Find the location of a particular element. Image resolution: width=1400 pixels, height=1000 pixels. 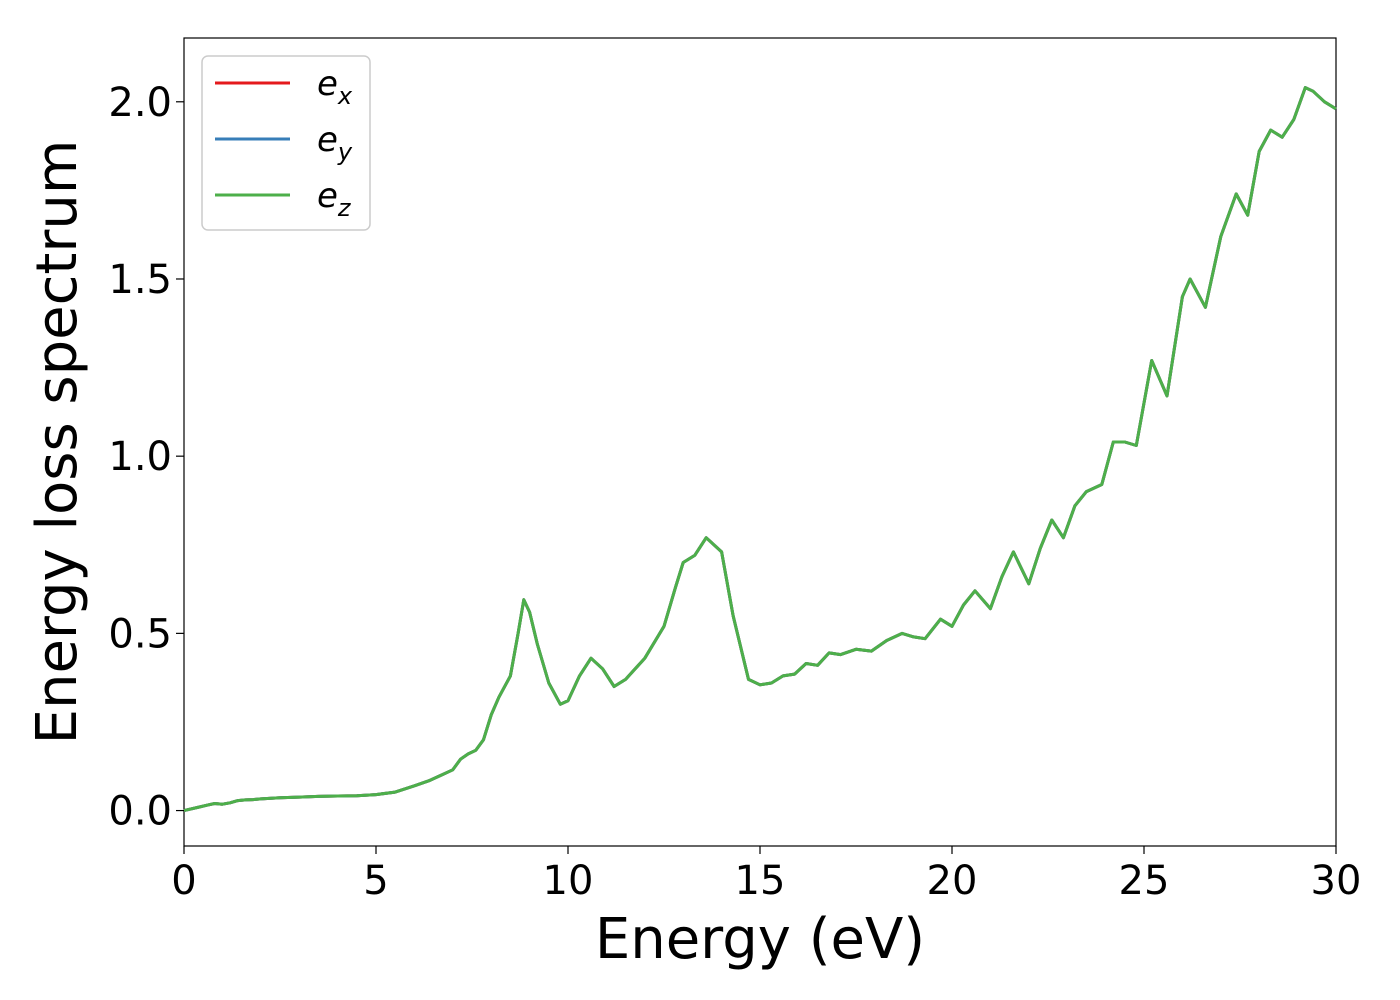

legend-subscript: x is located at coordinates (345, 96).